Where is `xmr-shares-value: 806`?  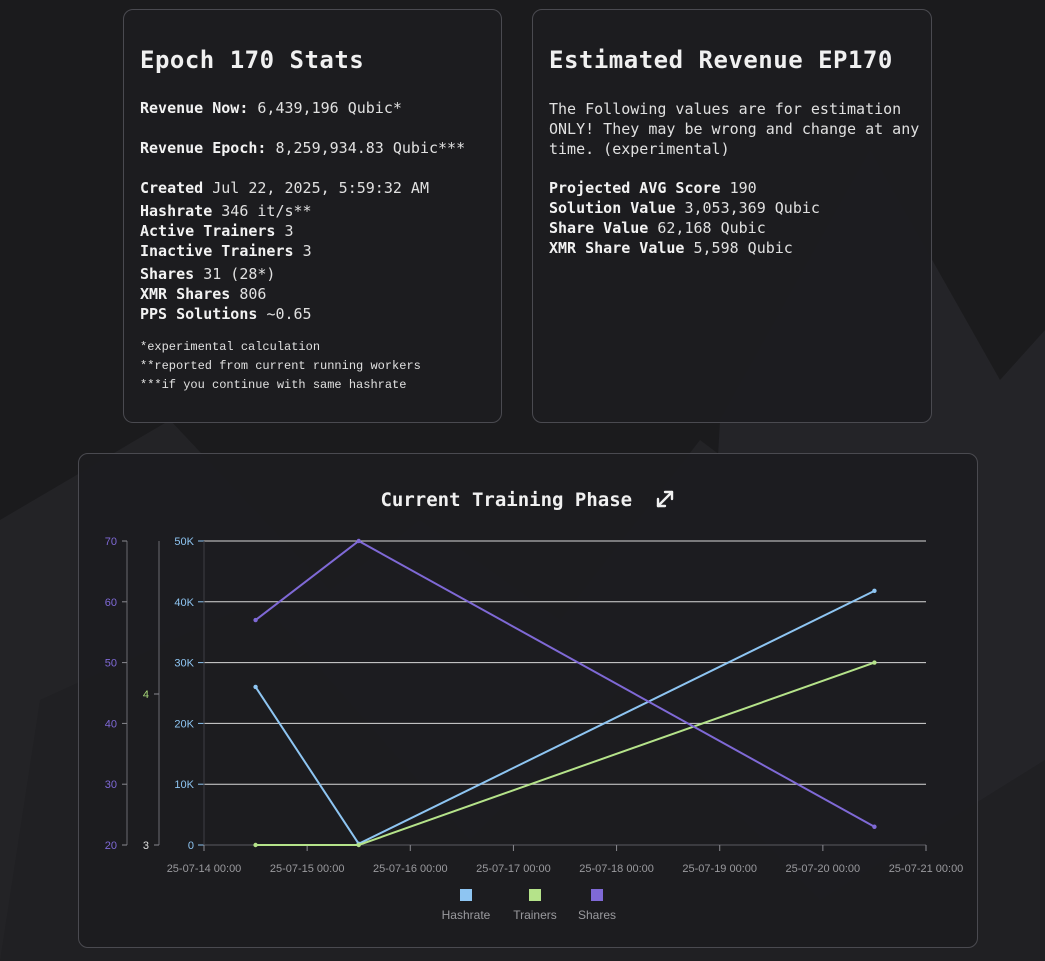 xmr-shares-value: 806 is located at coordinates (253, 294).